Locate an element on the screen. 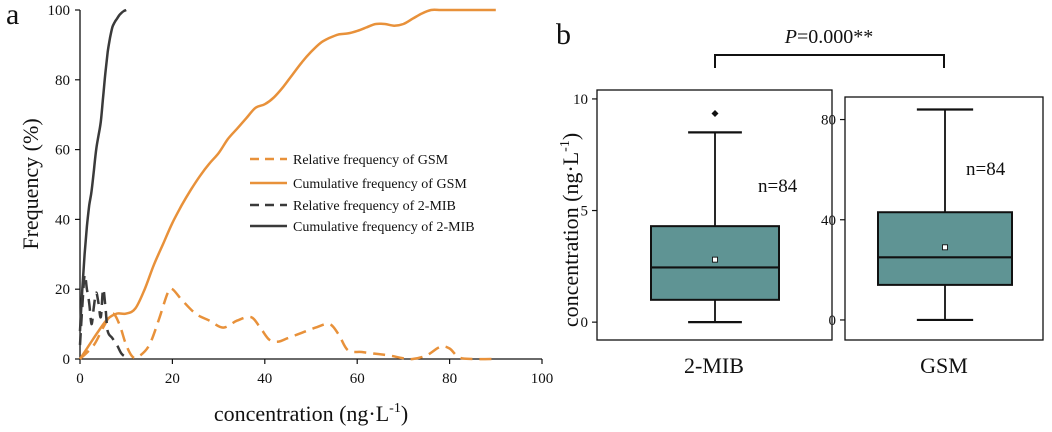 This screenshot has width=1052, height=432. box-plot-2mib-y-tick-label: 0 is located at coordinates (585, 323).